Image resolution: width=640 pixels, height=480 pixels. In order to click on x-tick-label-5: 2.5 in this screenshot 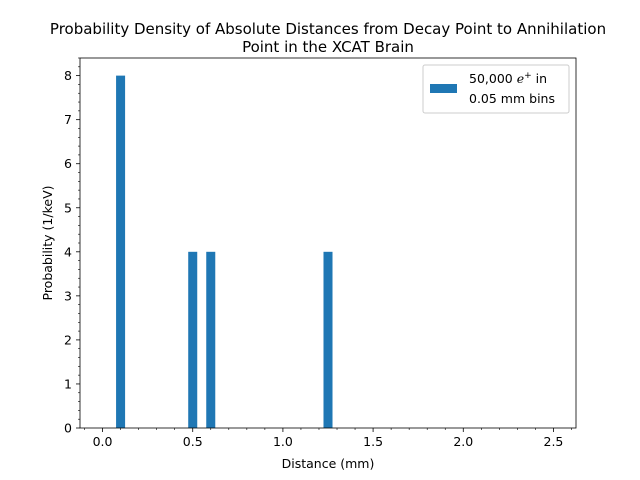, I will do `click(554, 441)`.